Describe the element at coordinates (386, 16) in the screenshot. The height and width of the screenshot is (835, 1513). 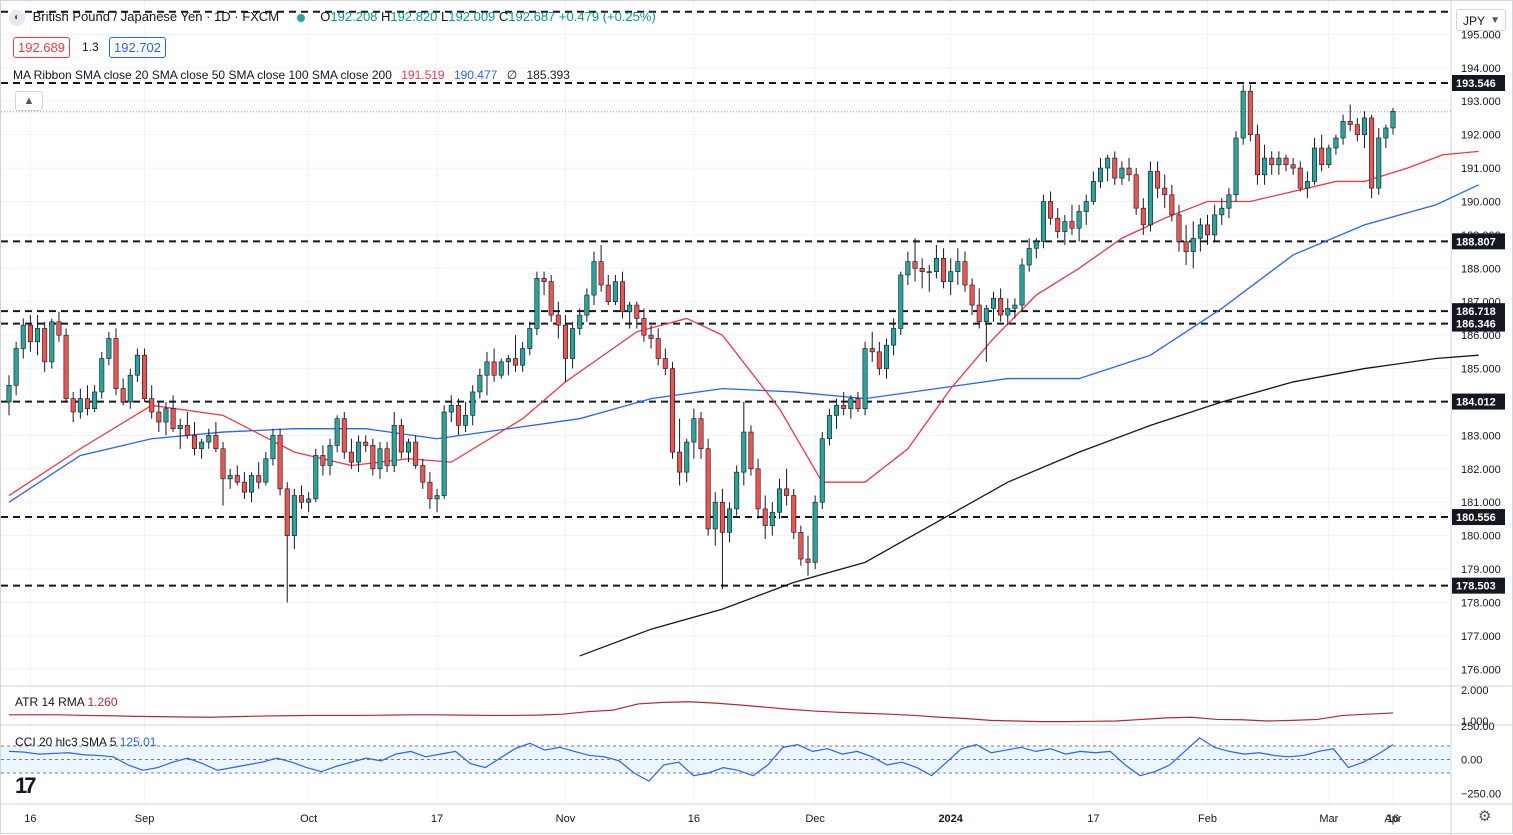
I see `high-label: H` at that location.